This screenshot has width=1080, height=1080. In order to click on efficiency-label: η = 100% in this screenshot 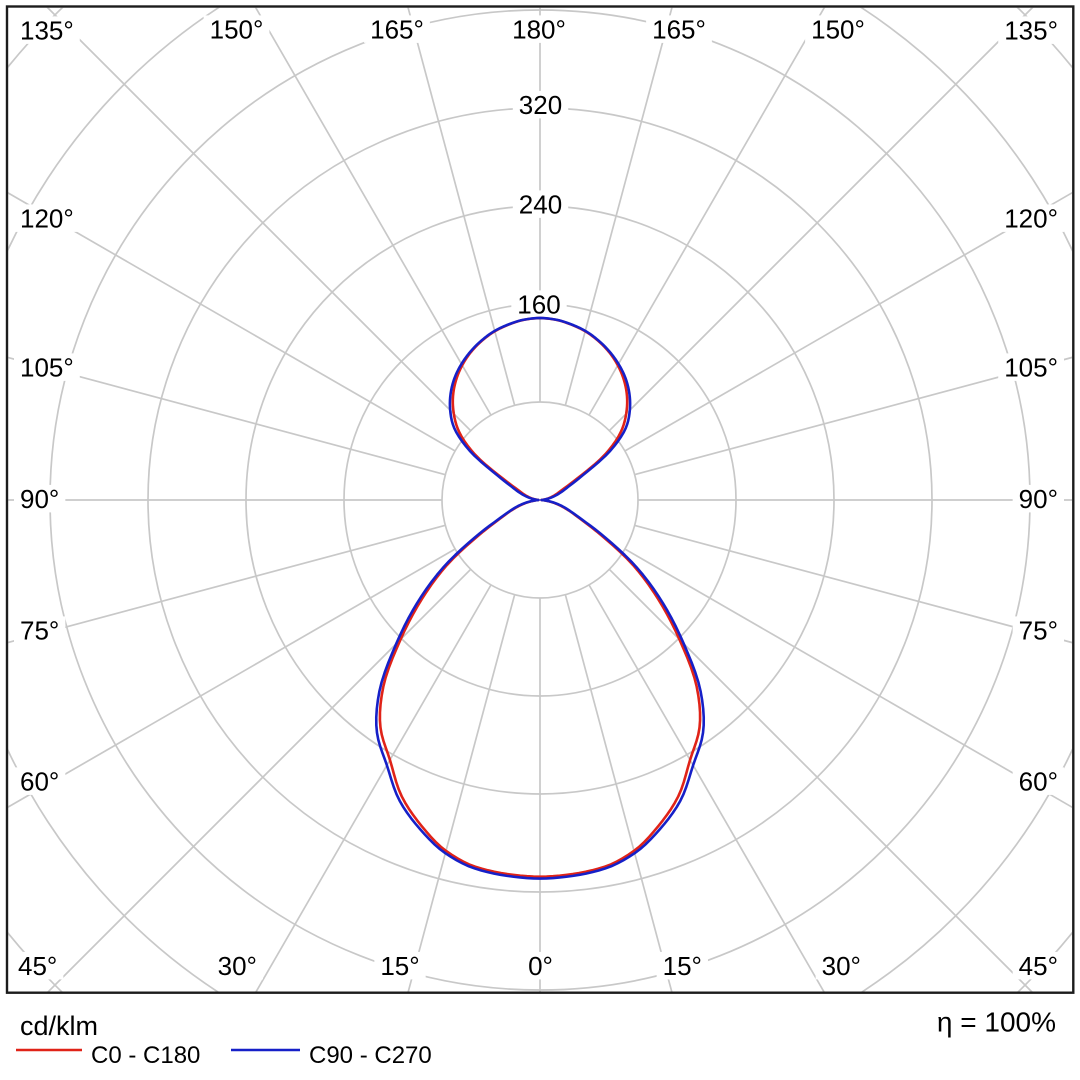, I will do `click(996, 1022)`.